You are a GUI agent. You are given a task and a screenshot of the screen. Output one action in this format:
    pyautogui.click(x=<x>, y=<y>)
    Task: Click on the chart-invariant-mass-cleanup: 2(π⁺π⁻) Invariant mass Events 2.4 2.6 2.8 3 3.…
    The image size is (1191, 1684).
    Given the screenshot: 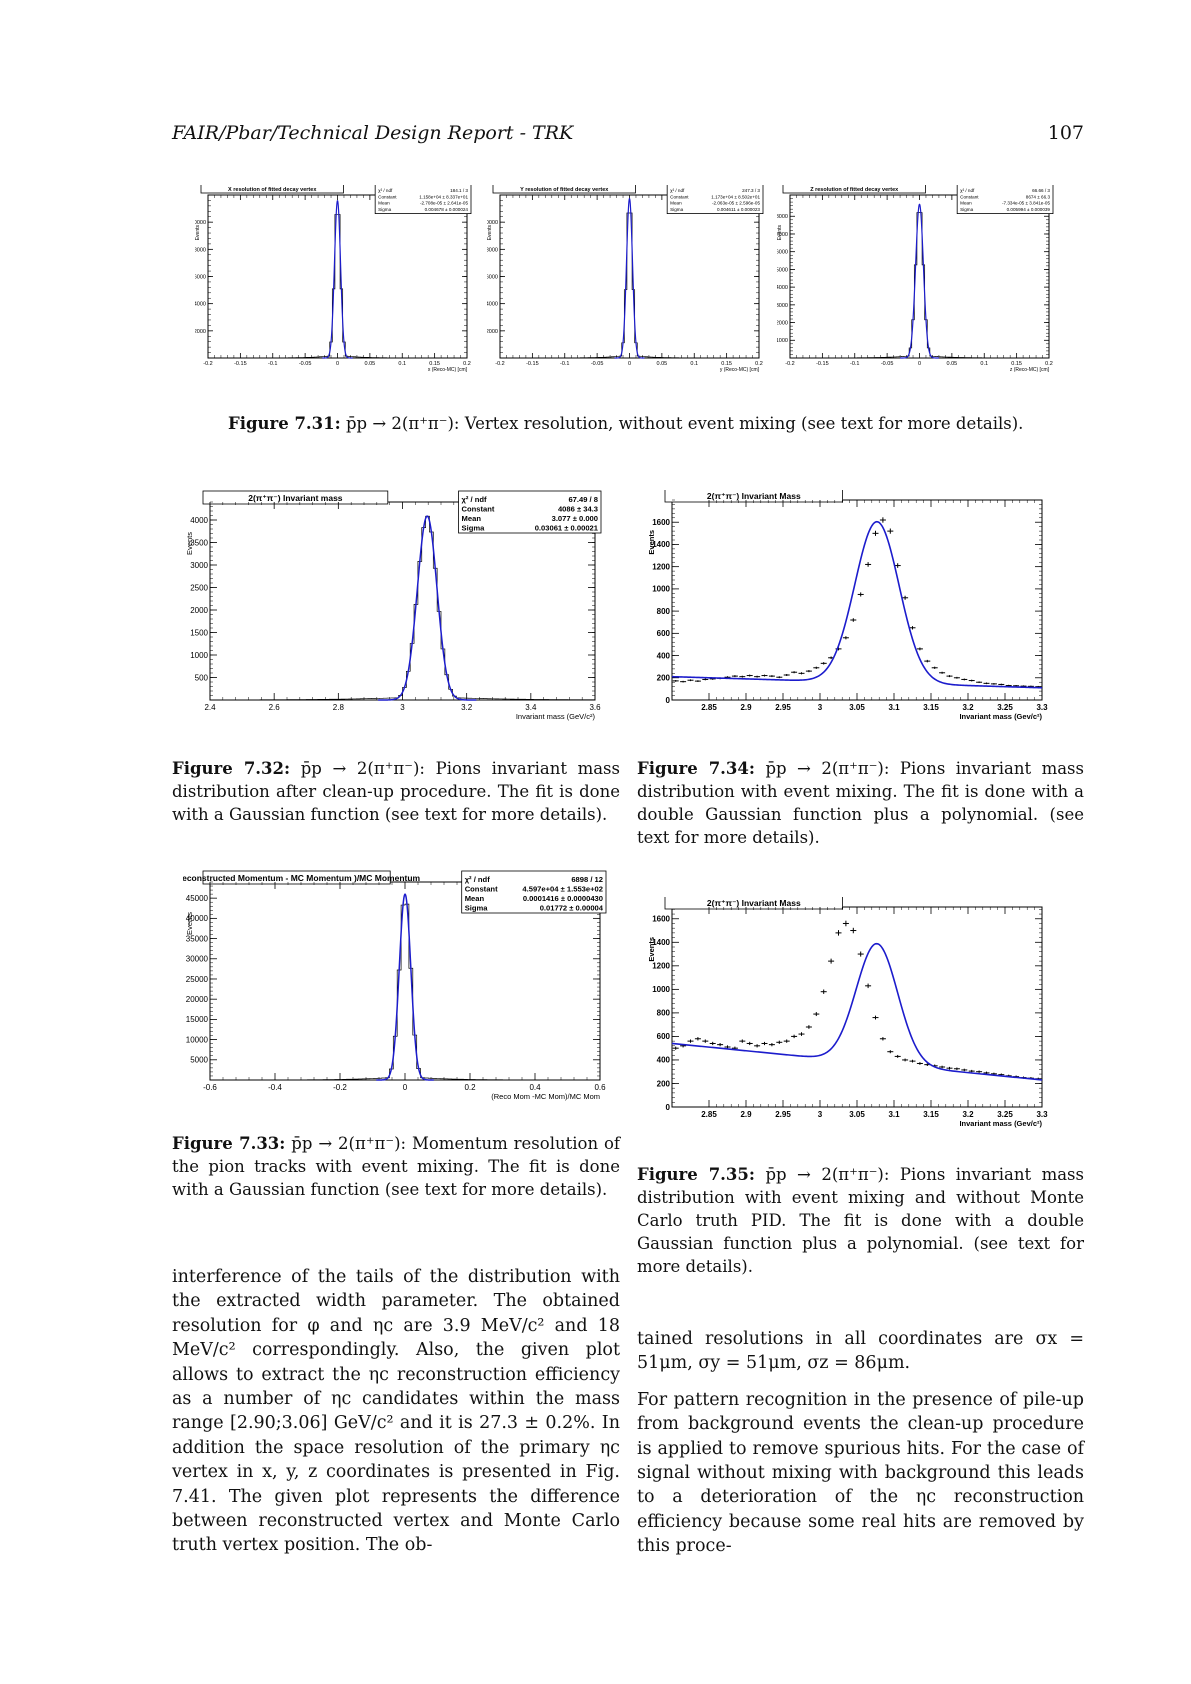 What is the action you would take?
    pyautogui.click(x=393, y=610)
    